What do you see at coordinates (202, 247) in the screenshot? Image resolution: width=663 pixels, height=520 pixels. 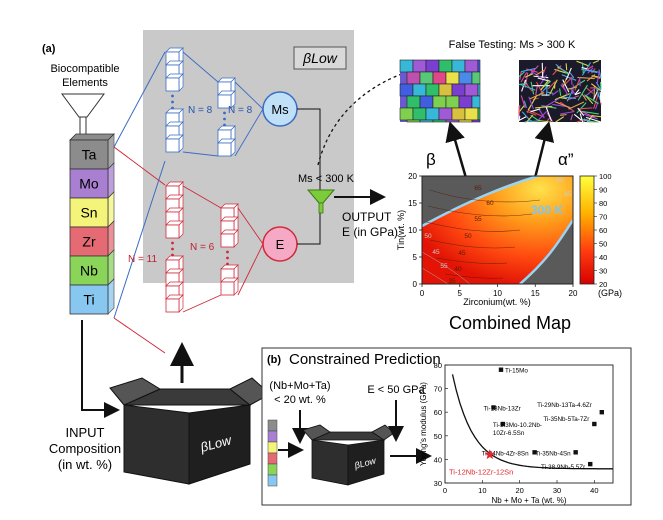 I see `n-label-e-second: N = 6` at bounding box center [202, 247].